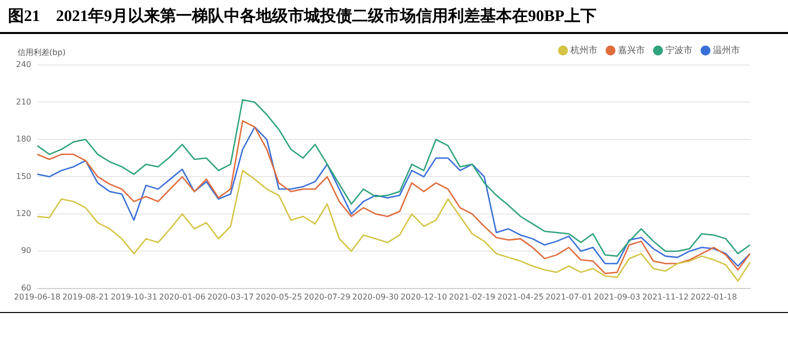 This screenshot has height=341, width=788. I want to click on legend-label: 温州市, so click(726, 50).